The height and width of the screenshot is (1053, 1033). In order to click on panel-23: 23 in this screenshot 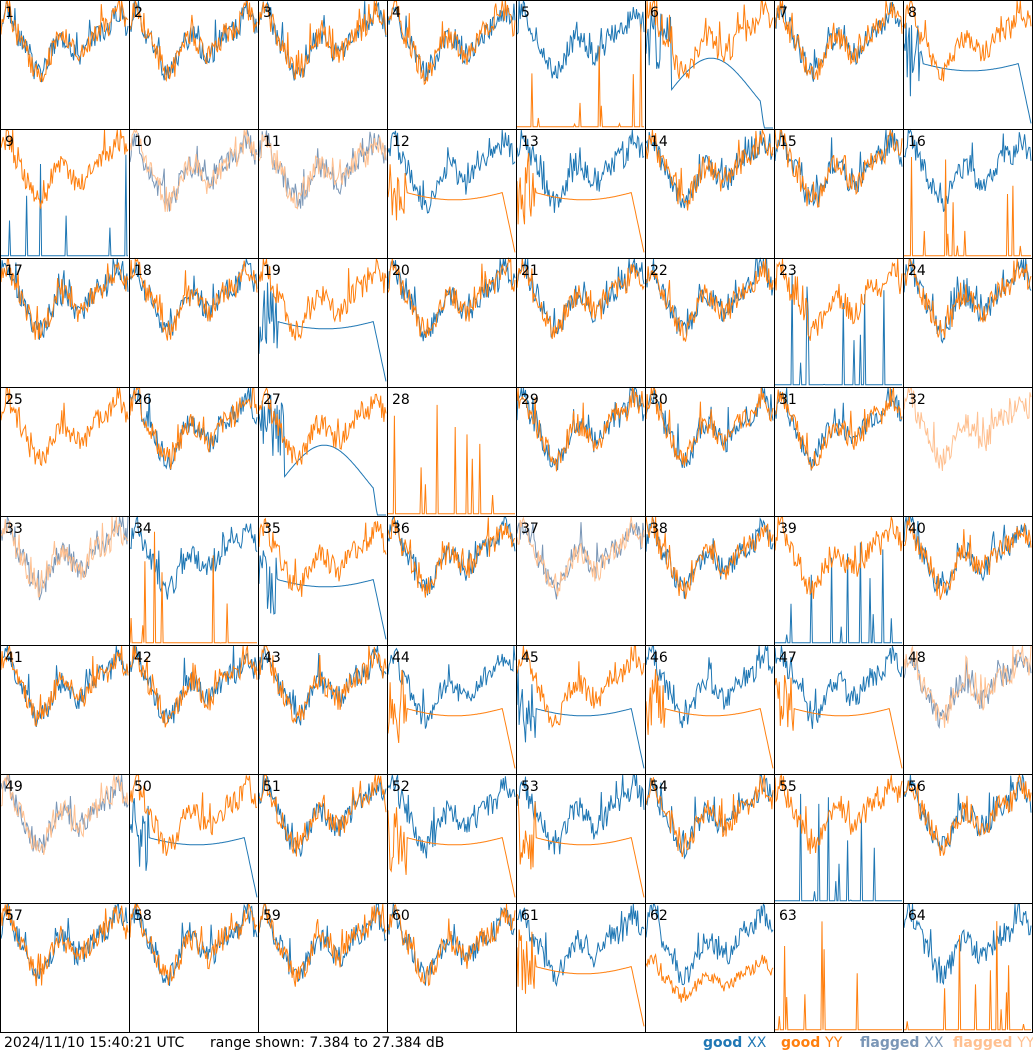, I will do `click(838, 322)`.